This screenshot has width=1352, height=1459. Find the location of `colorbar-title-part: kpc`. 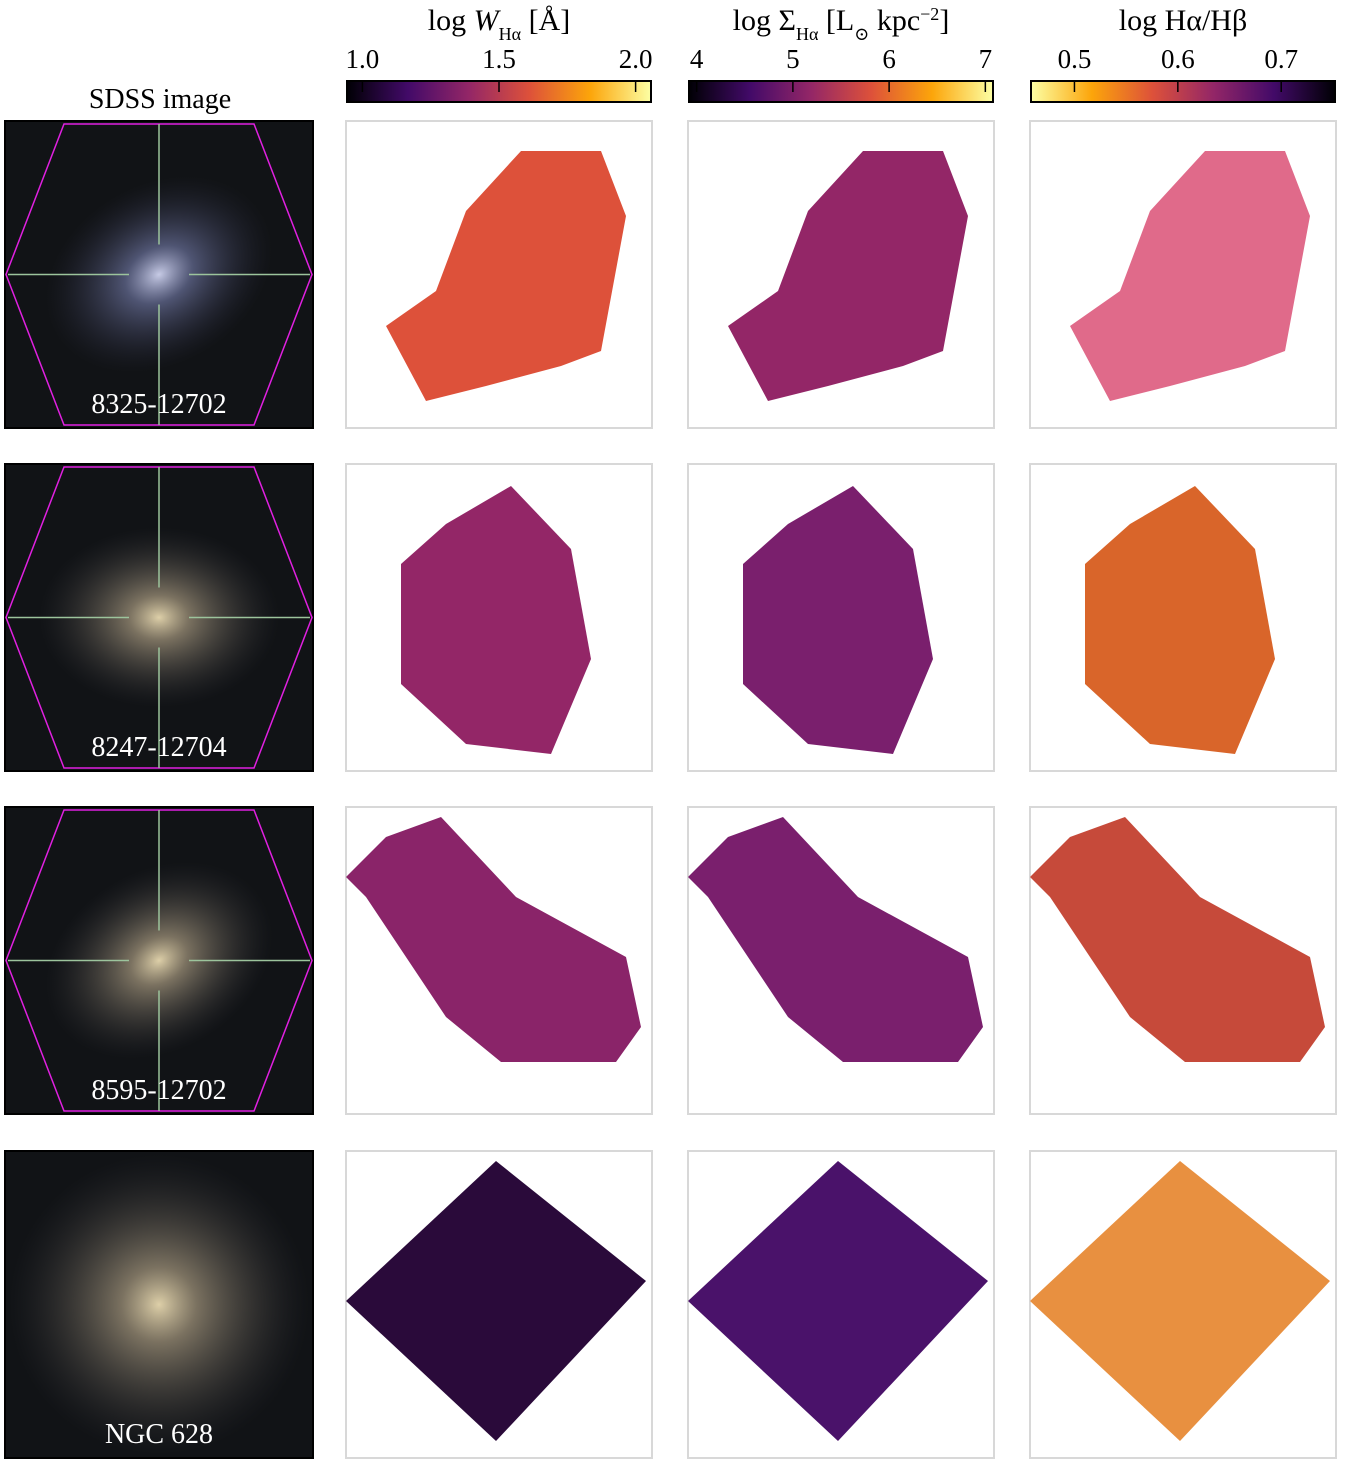

colorbar-title-part: kpc is located at coordinates (894, 20).